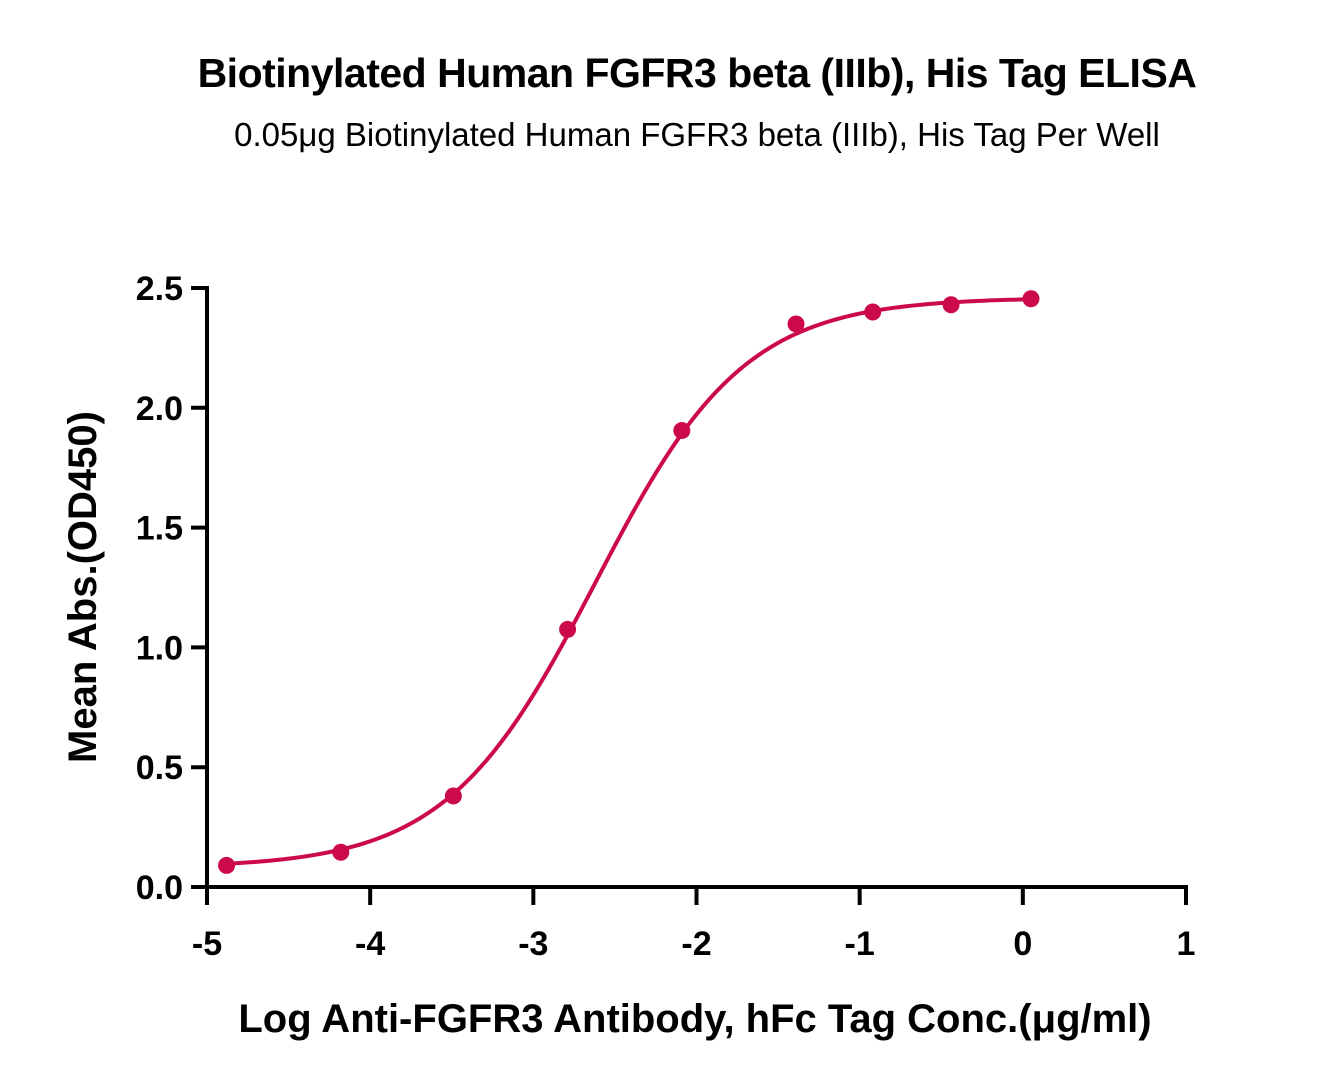  I want to click on x-tick-label: 0, so click(1022, 944).